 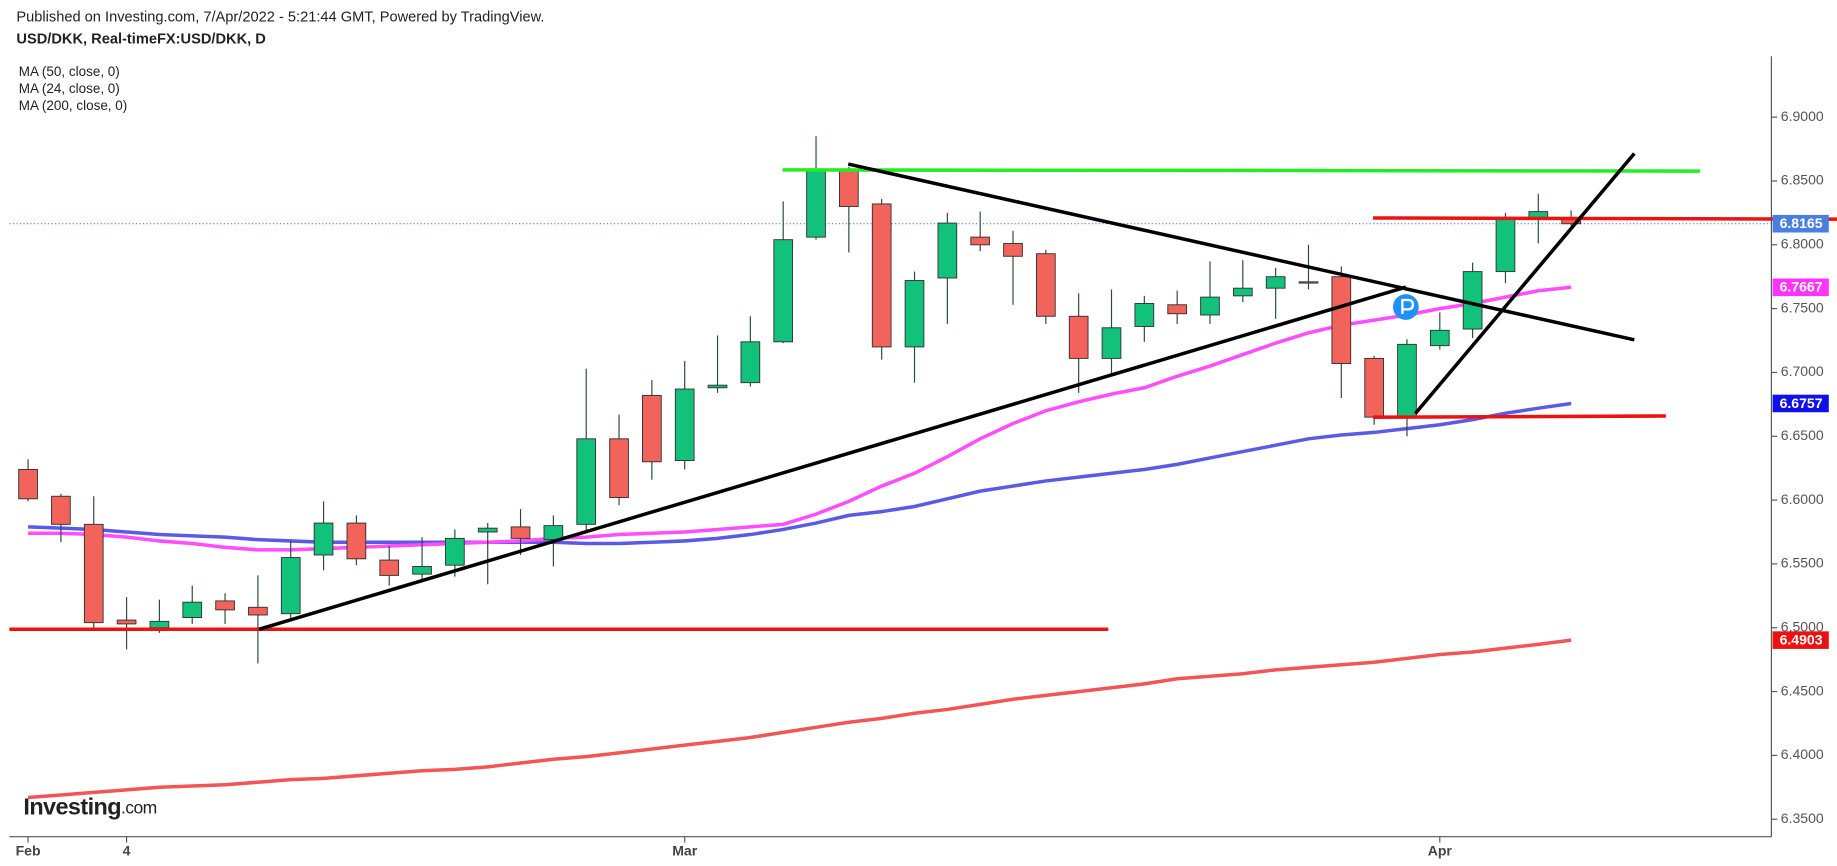 What do you see at coordinates (1802, 818) in the screenshot?
I see `y-tick-label: 6.3500` at bounding box center [1802, 818].